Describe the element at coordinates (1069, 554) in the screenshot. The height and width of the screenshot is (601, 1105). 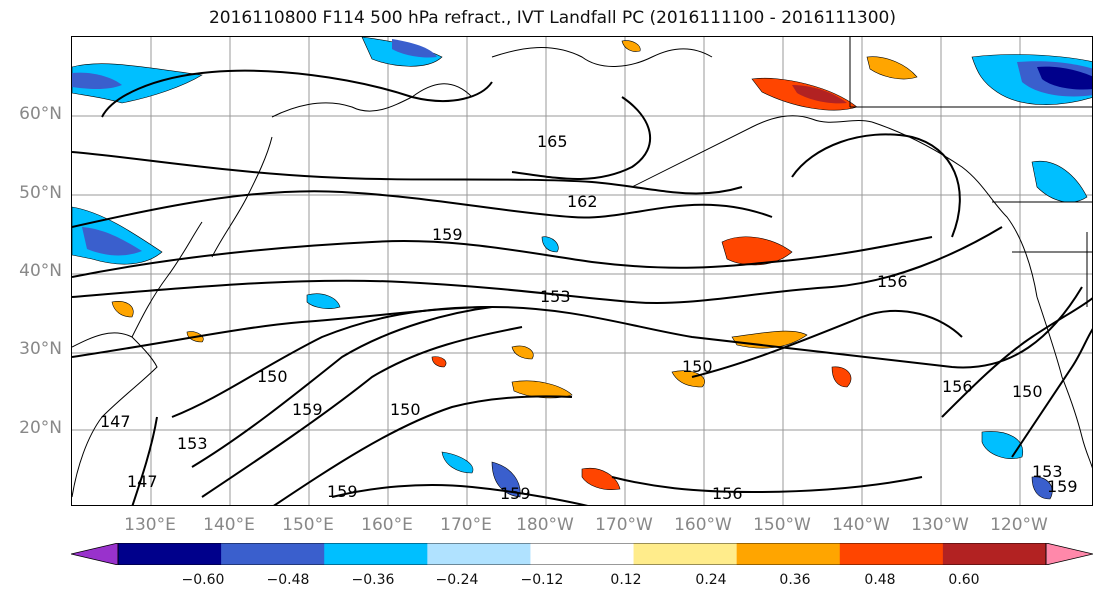
I see `colorbar-extend-high` at that location.